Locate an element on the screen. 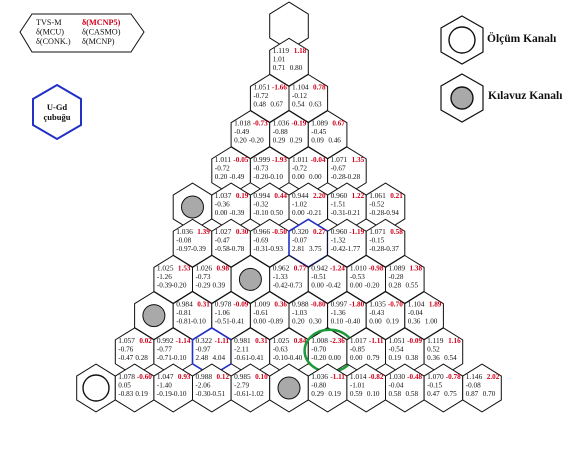 This screenshot has height=464, width=587. ugd-label-2: çubuğu is located at coordinates (57, 117).